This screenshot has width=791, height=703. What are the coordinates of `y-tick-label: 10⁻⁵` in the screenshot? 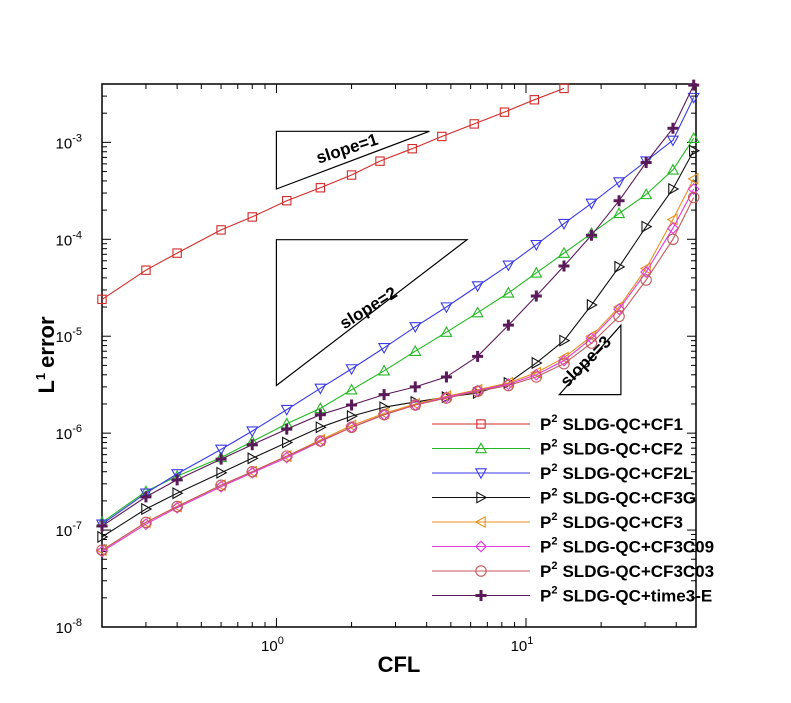 It's located at (69, 336).